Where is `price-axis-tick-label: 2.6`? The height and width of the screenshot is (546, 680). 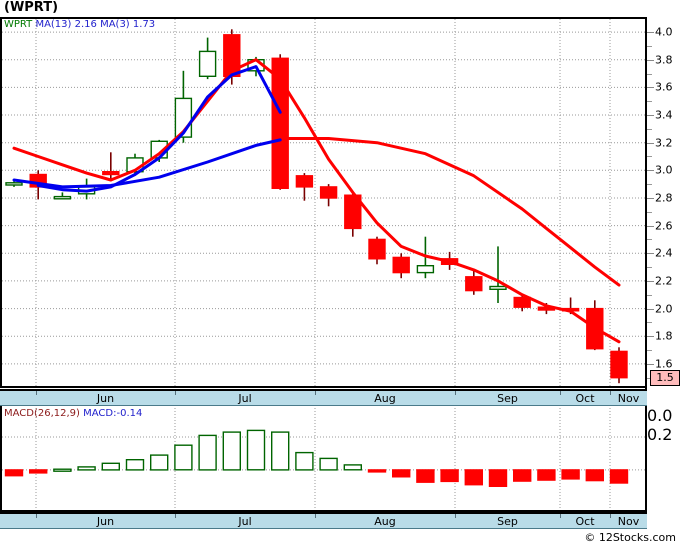
price-axis-tick-label: 2.6 is located at coordinates (664, 226).